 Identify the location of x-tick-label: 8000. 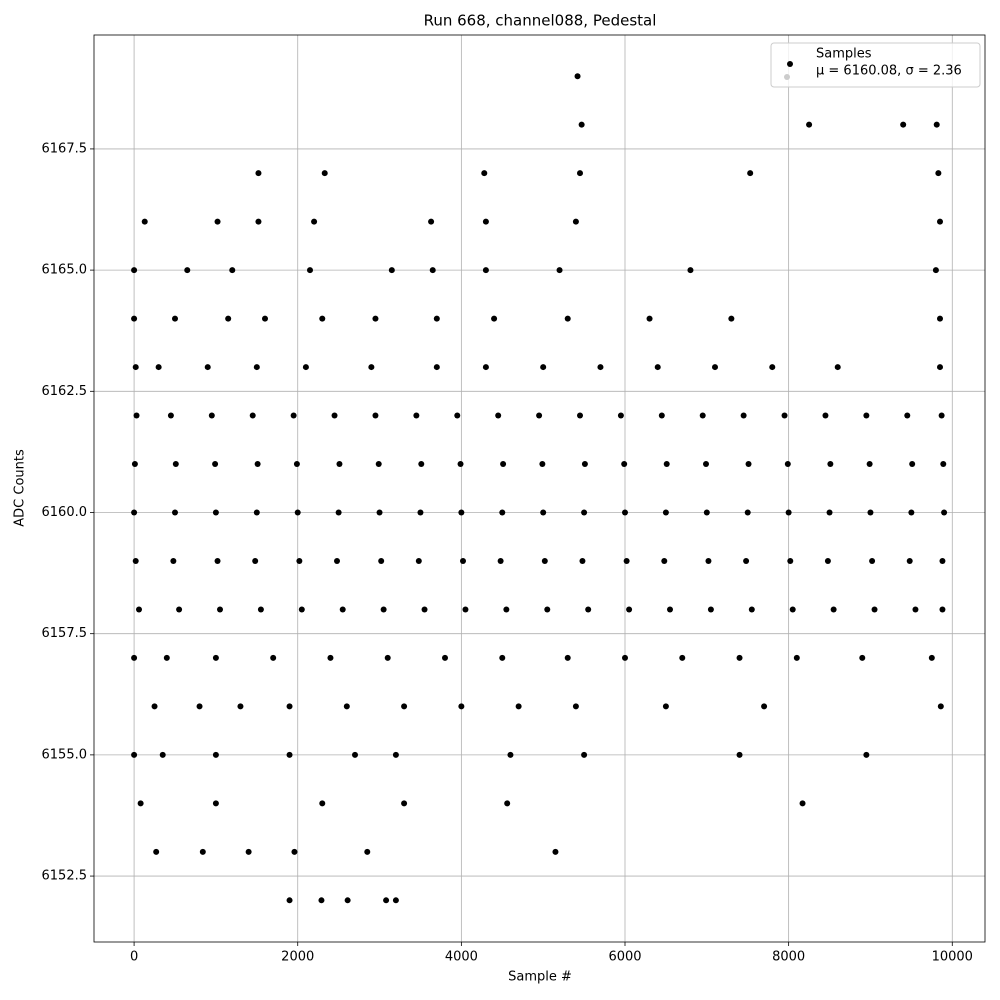
(788, 957).